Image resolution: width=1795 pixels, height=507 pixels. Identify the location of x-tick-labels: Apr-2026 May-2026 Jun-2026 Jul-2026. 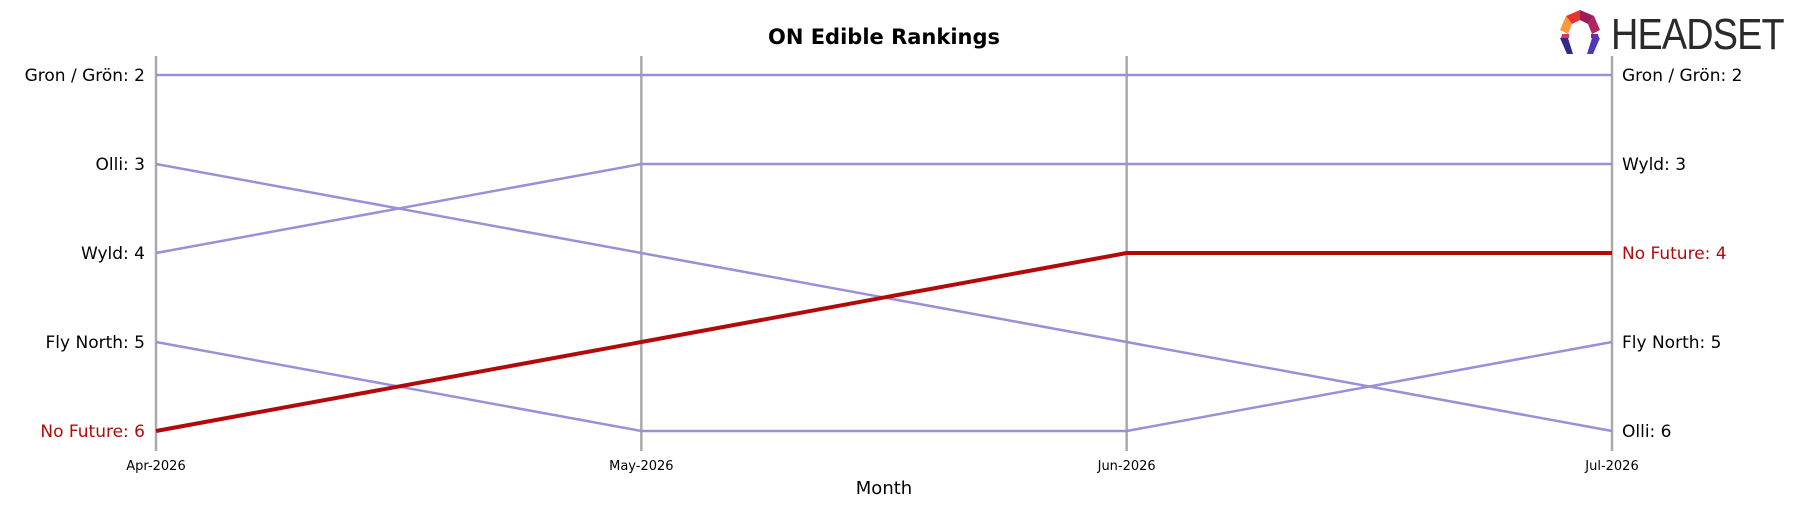
(882, 466).